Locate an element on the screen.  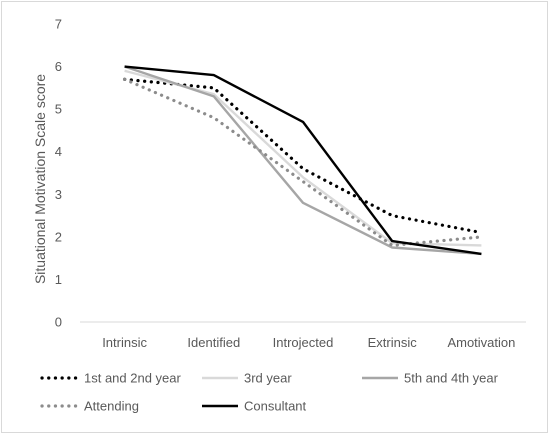
y-tick-label: 1 is located at coordinates (58, 279).